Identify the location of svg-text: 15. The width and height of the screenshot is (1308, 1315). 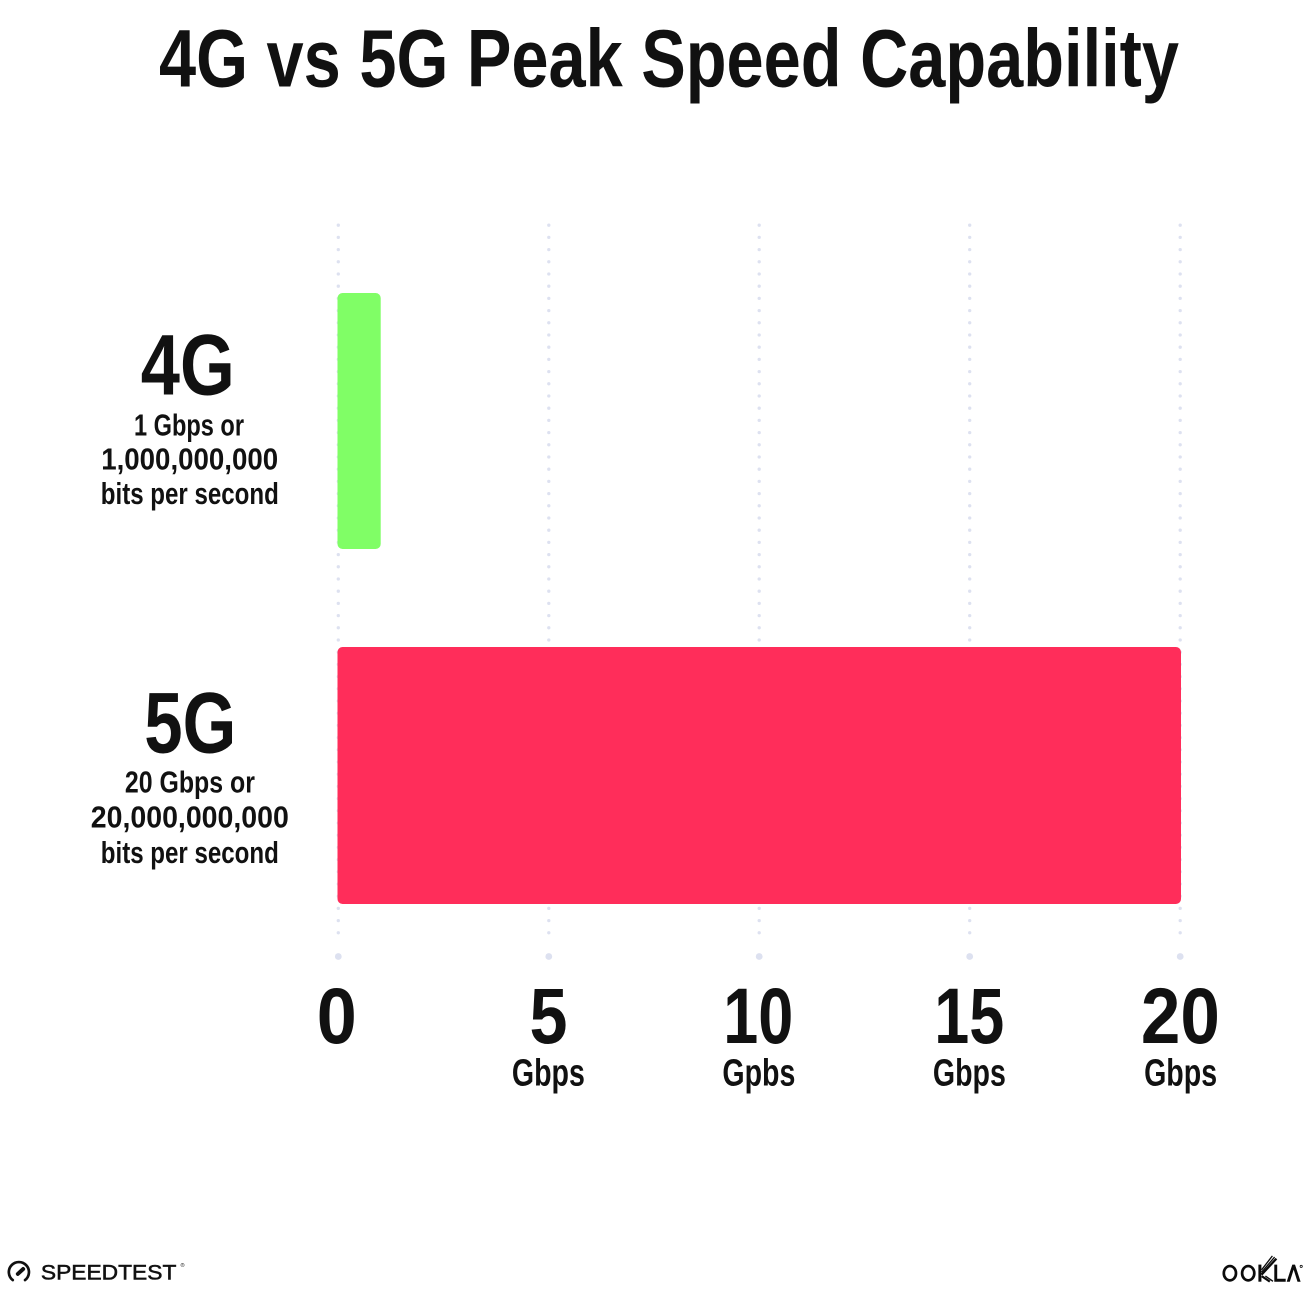
(969, 1015).